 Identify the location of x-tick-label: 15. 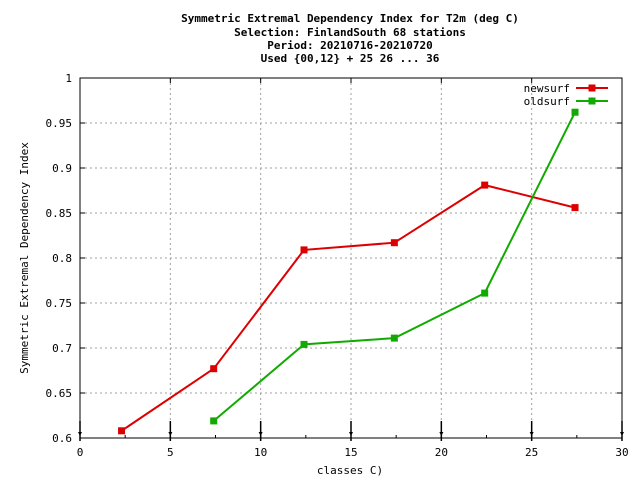
(350, 452).